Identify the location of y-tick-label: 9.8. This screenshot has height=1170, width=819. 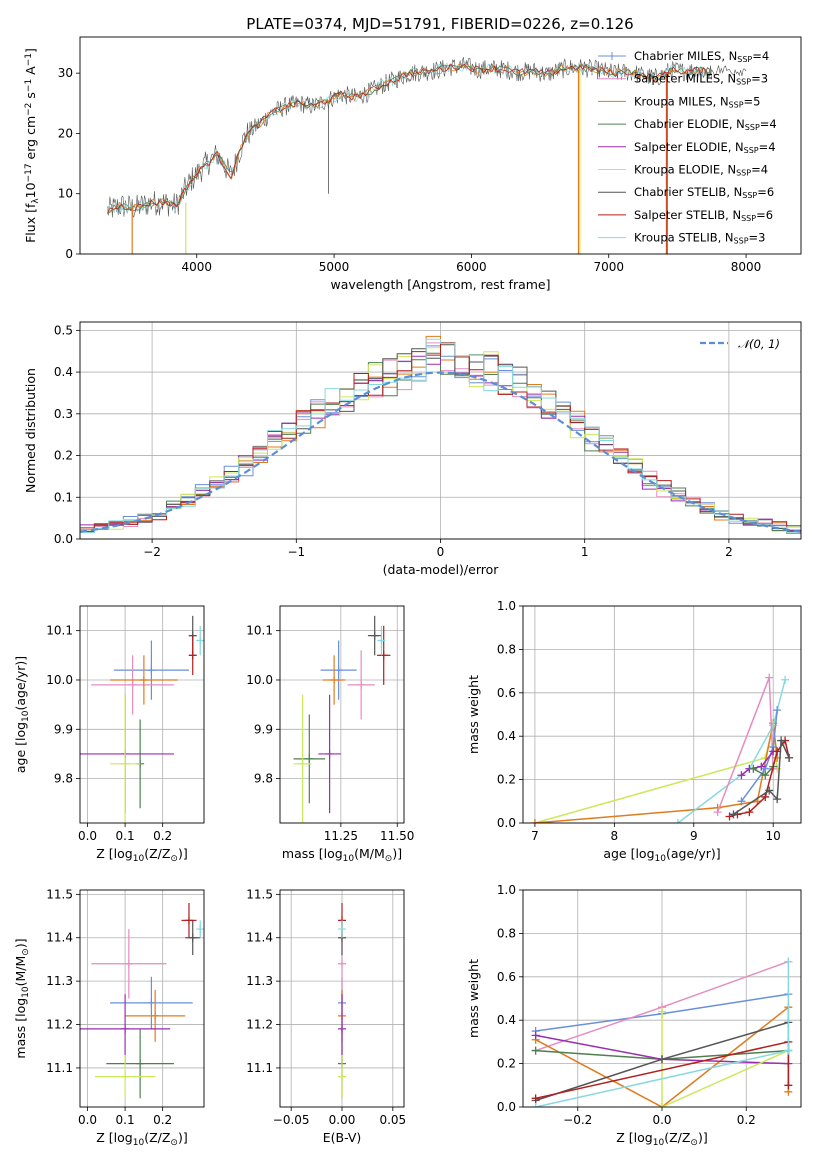
(63, 779).